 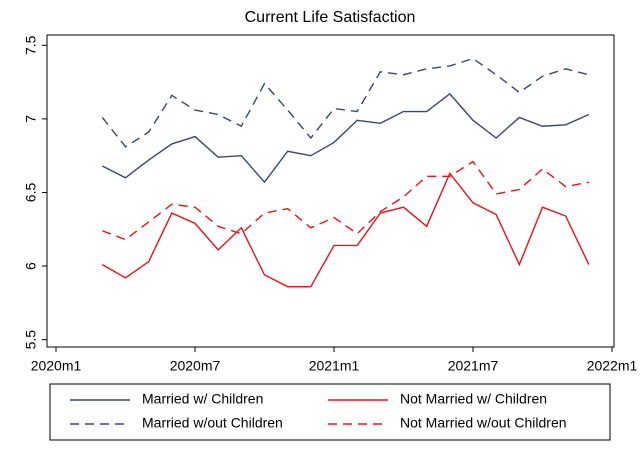 I want to click on legend-label: Married w/ Children, so click(x=202, y=399).